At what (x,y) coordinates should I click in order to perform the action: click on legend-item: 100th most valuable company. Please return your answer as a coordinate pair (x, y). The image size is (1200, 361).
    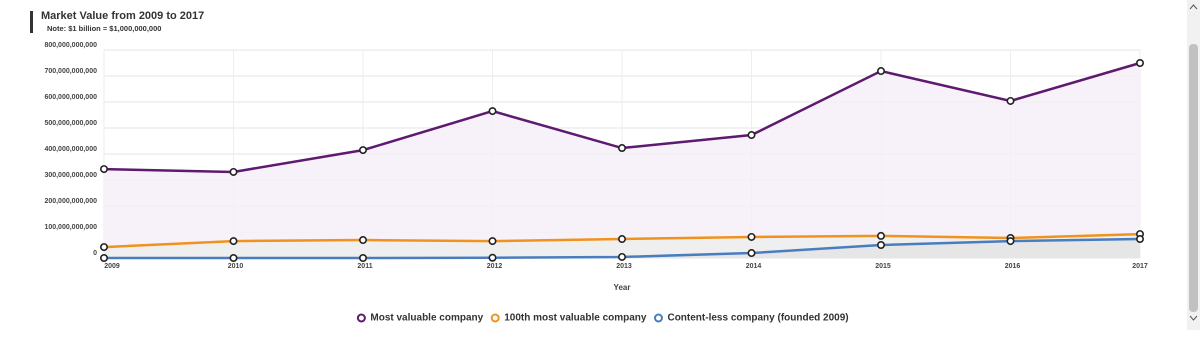
    Looking at the image, I should click on (568, 318).